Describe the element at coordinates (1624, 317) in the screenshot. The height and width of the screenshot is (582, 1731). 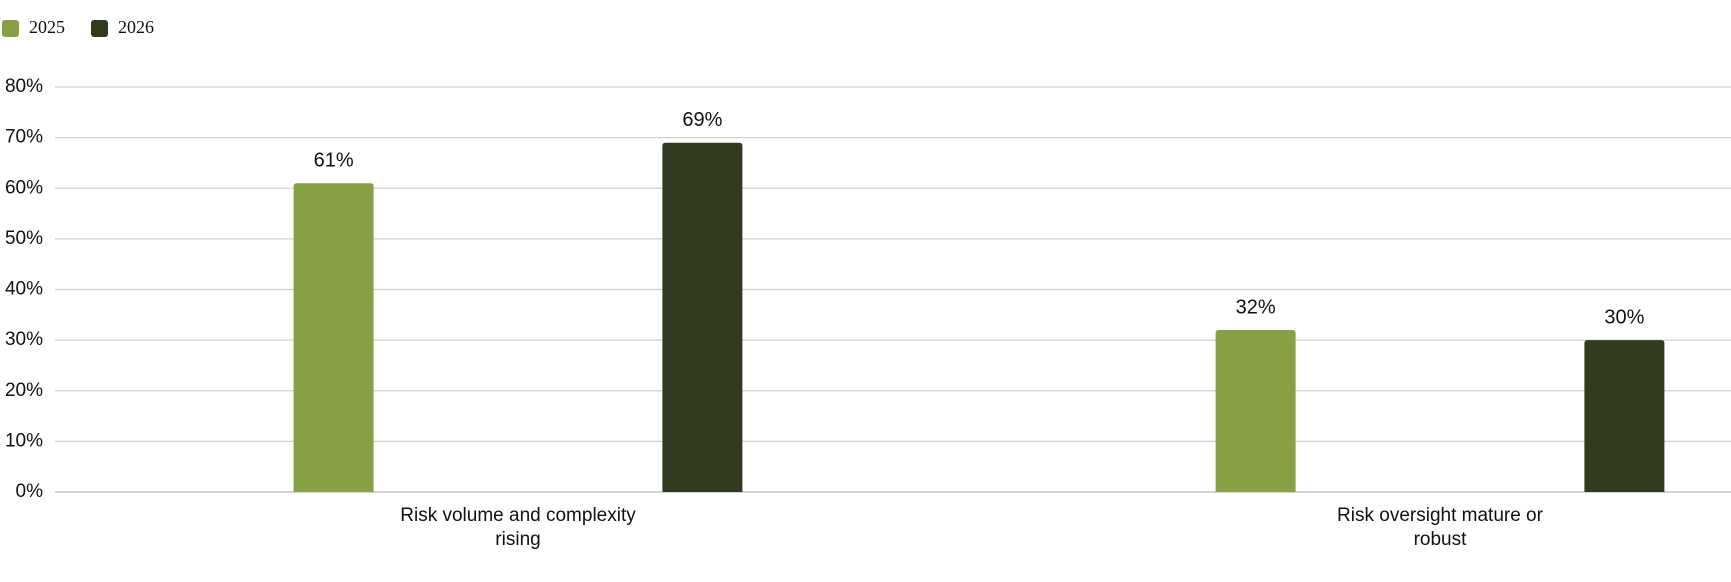
I see `data-label: 30%` at that location.